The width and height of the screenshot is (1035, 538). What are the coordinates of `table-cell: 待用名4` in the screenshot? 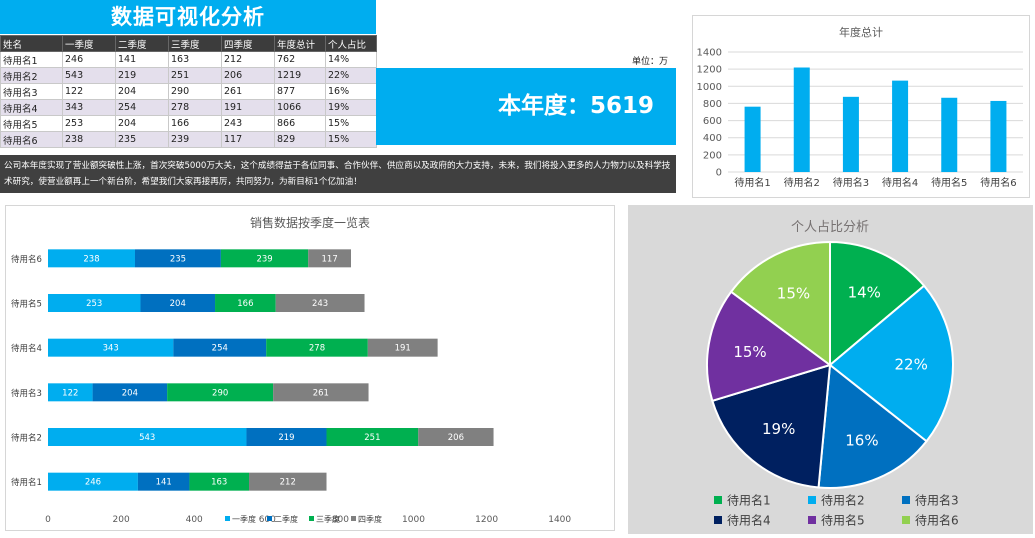 It's located at (31, 107).